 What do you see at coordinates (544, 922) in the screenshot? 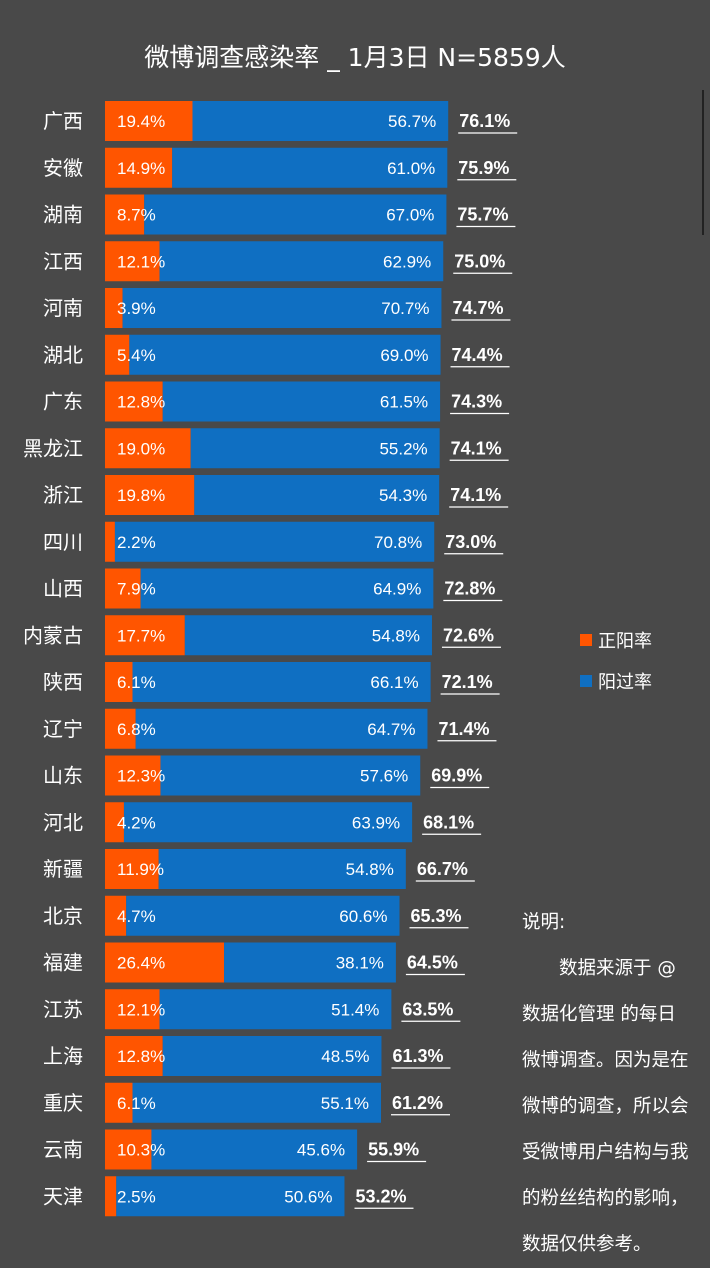
I see `note-heading: 说明:` at bounding box center [544, 922].